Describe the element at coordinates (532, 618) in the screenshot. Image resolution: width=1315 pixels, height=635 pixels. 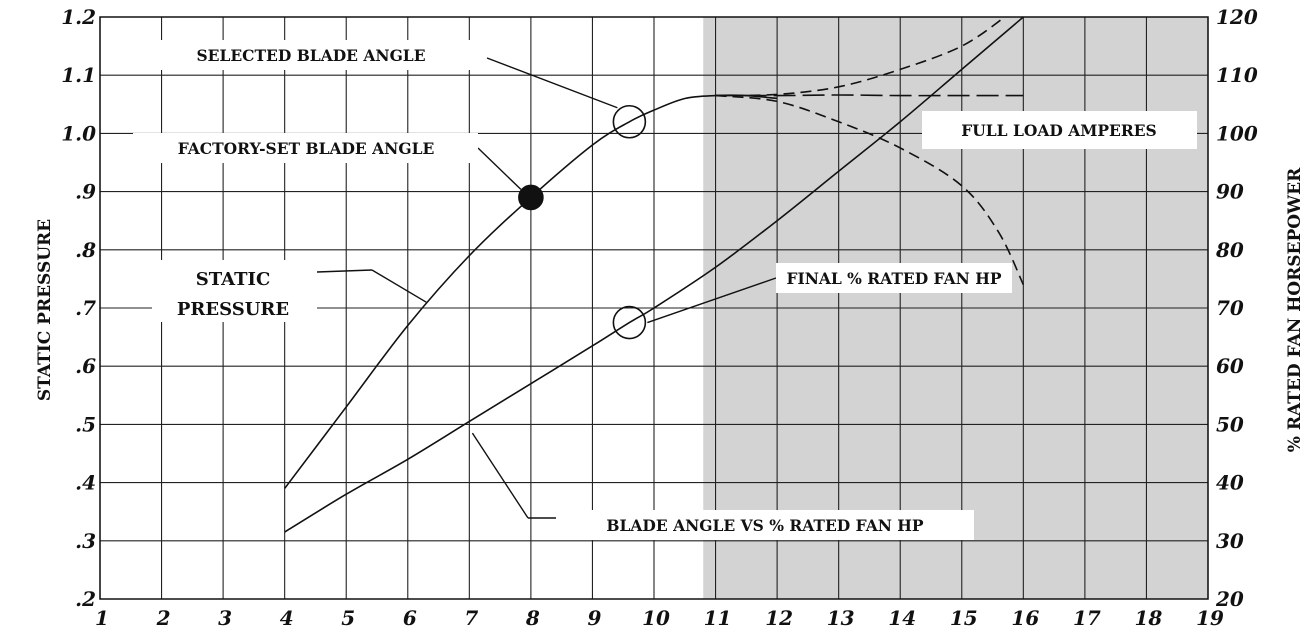
I see `x-tick-label: 8` at that location.